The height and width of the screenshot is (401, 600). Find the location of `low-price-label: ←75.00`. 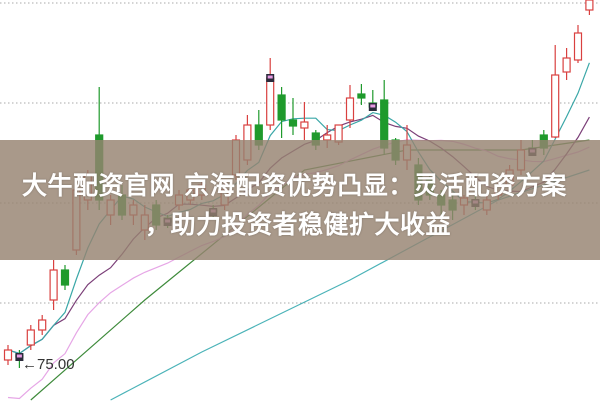

low-price-label: ←75.00 is located at coordinates (48, 364).